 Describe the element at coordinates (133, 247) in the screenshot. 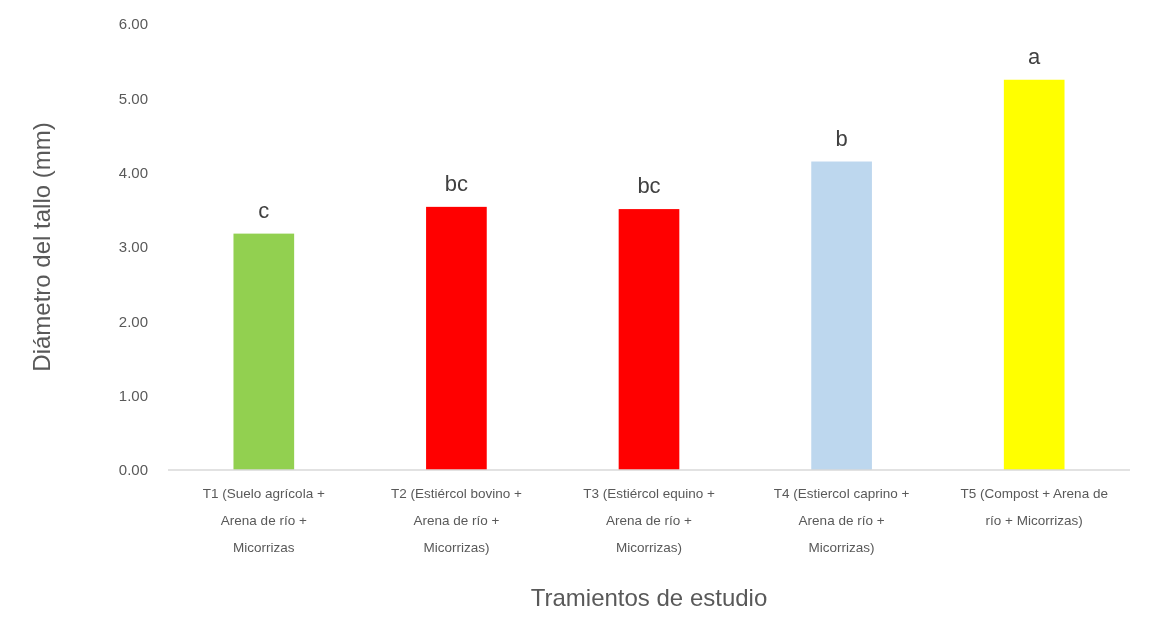

I see `y-tick-label: 3.00` at that location.